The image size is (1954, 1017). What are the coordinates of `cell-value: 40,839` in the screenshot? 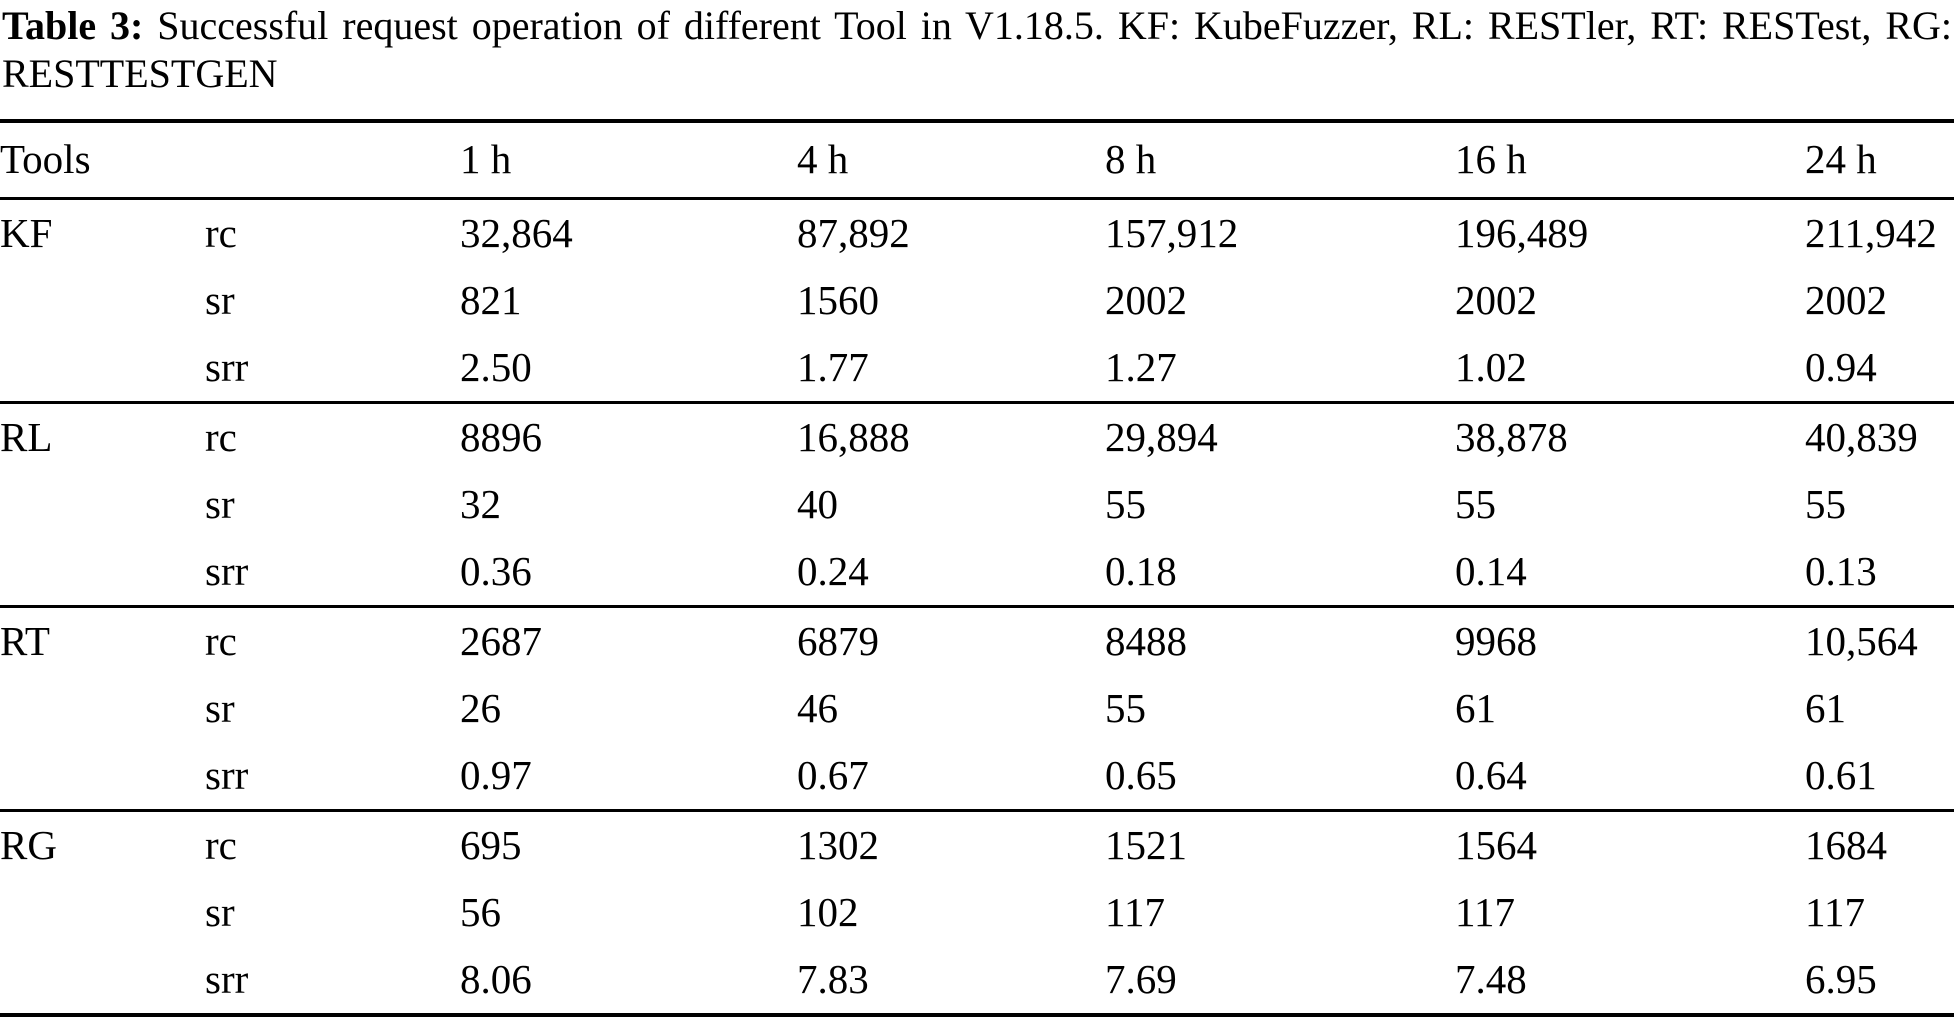 It's located at (1861, 436).